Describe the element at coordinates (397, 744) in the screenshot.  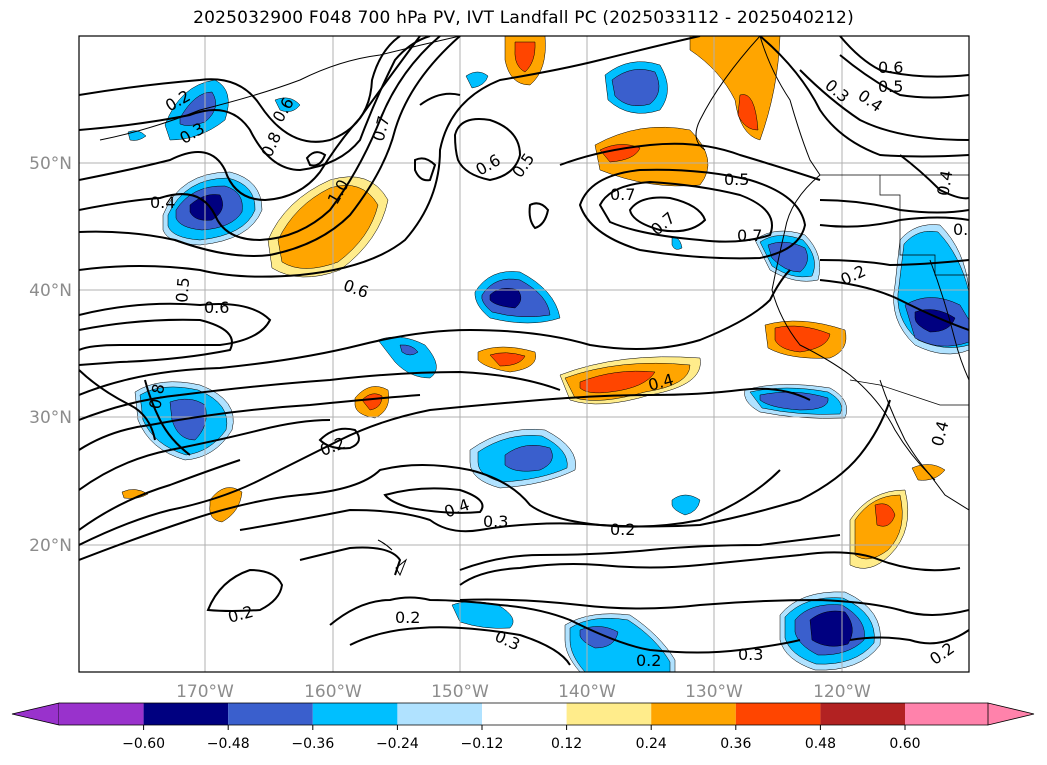
I see `colorbar-tick-label: −0.24` at that location.